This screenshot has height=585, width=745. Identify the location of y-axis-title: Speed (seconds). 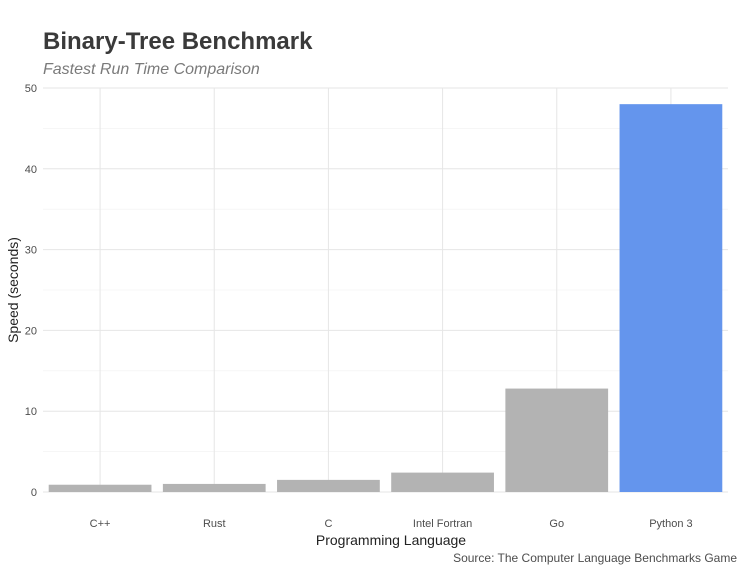
(13, 290).